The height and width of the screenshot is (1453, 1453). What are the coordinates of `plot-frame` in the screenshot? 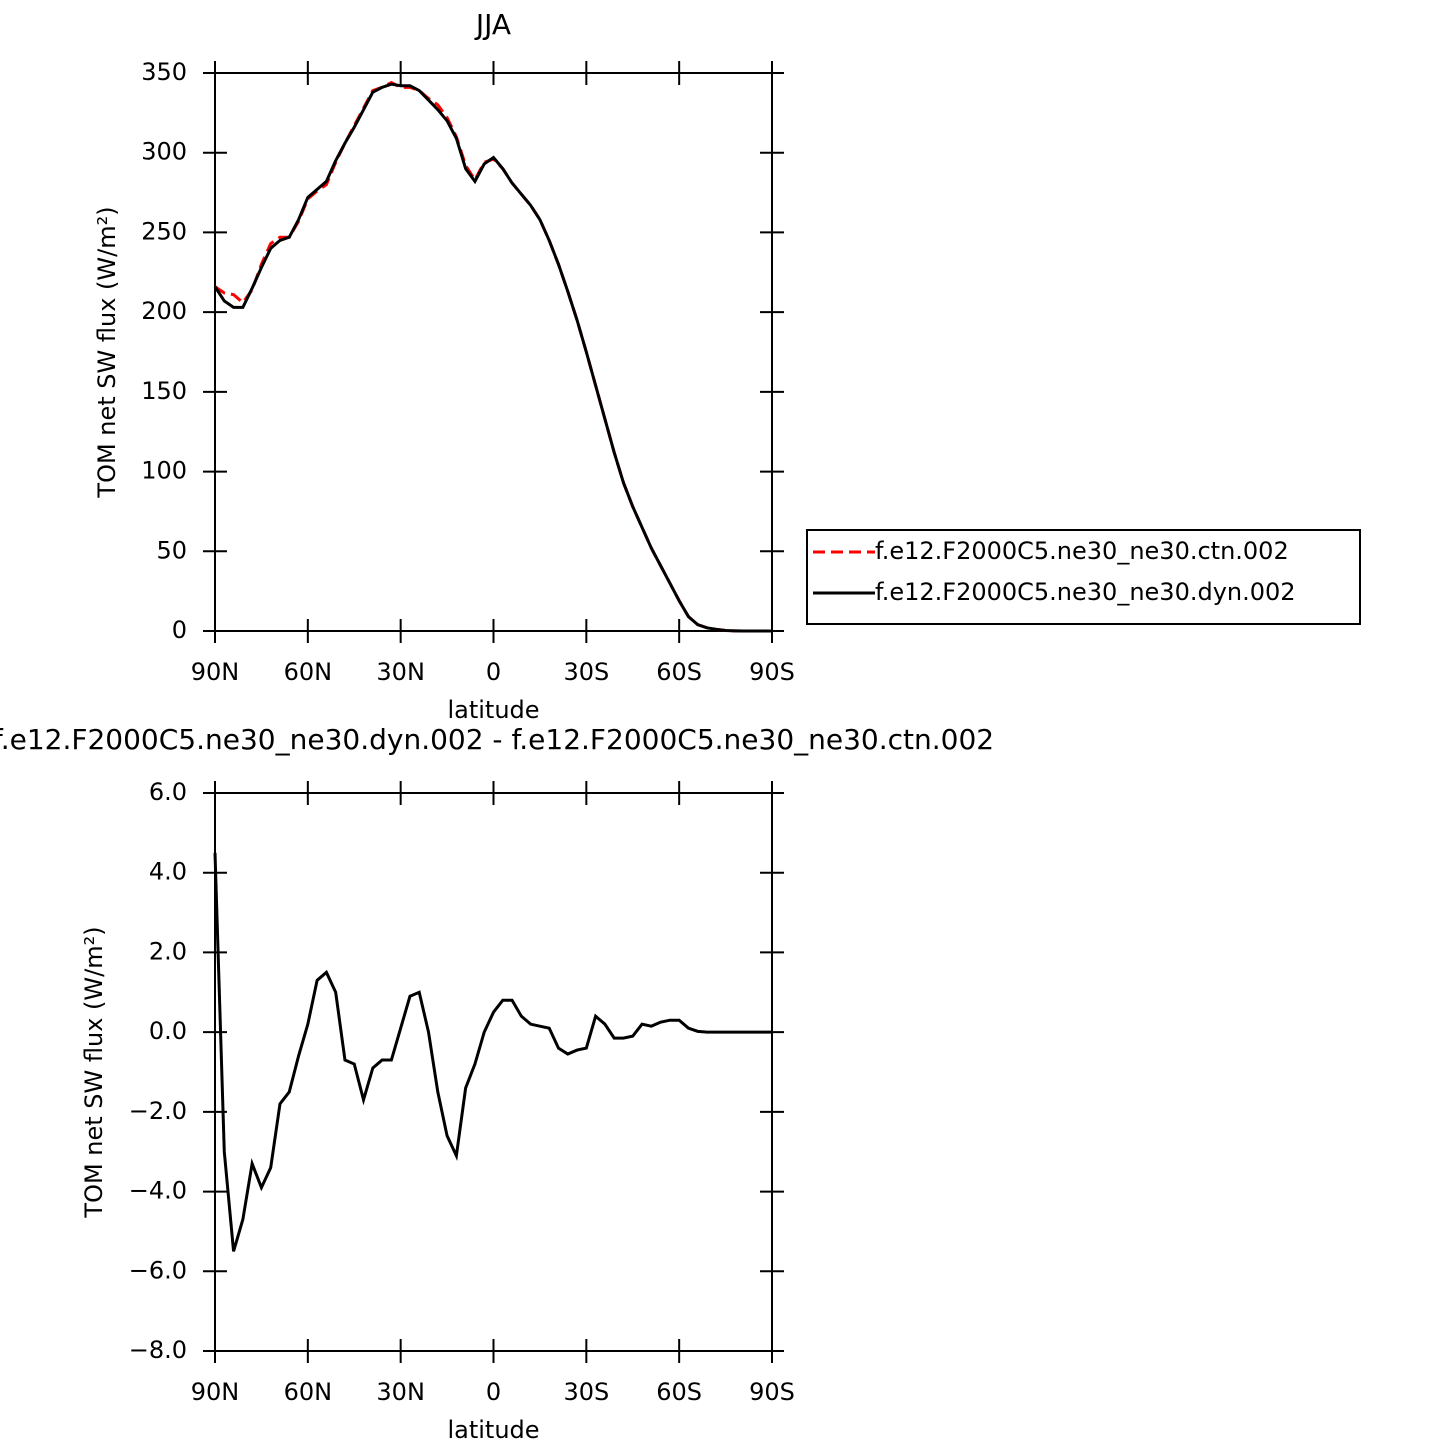 It's located at (493, 1072).